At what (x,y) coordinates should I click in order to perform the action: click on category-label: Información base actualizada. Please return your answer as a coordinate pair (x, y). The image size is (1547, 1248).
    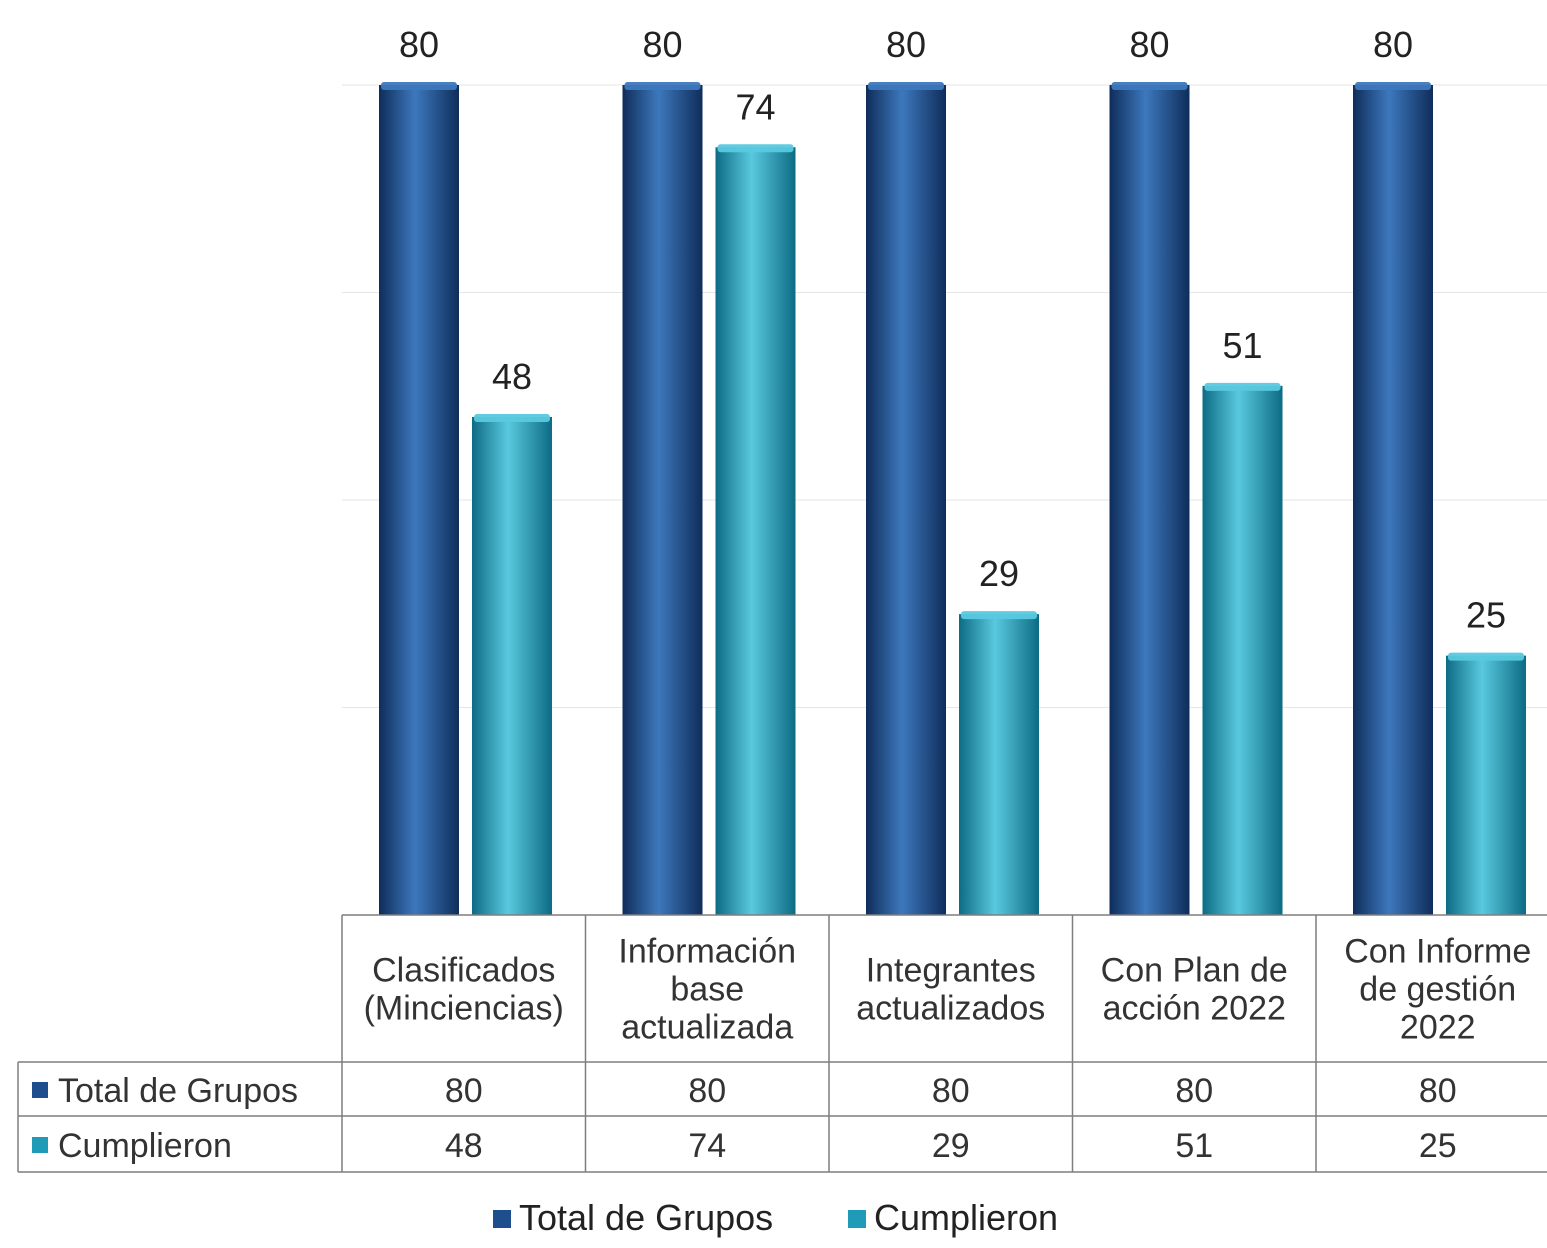
    Looking at the image, I should click on (707, 990).